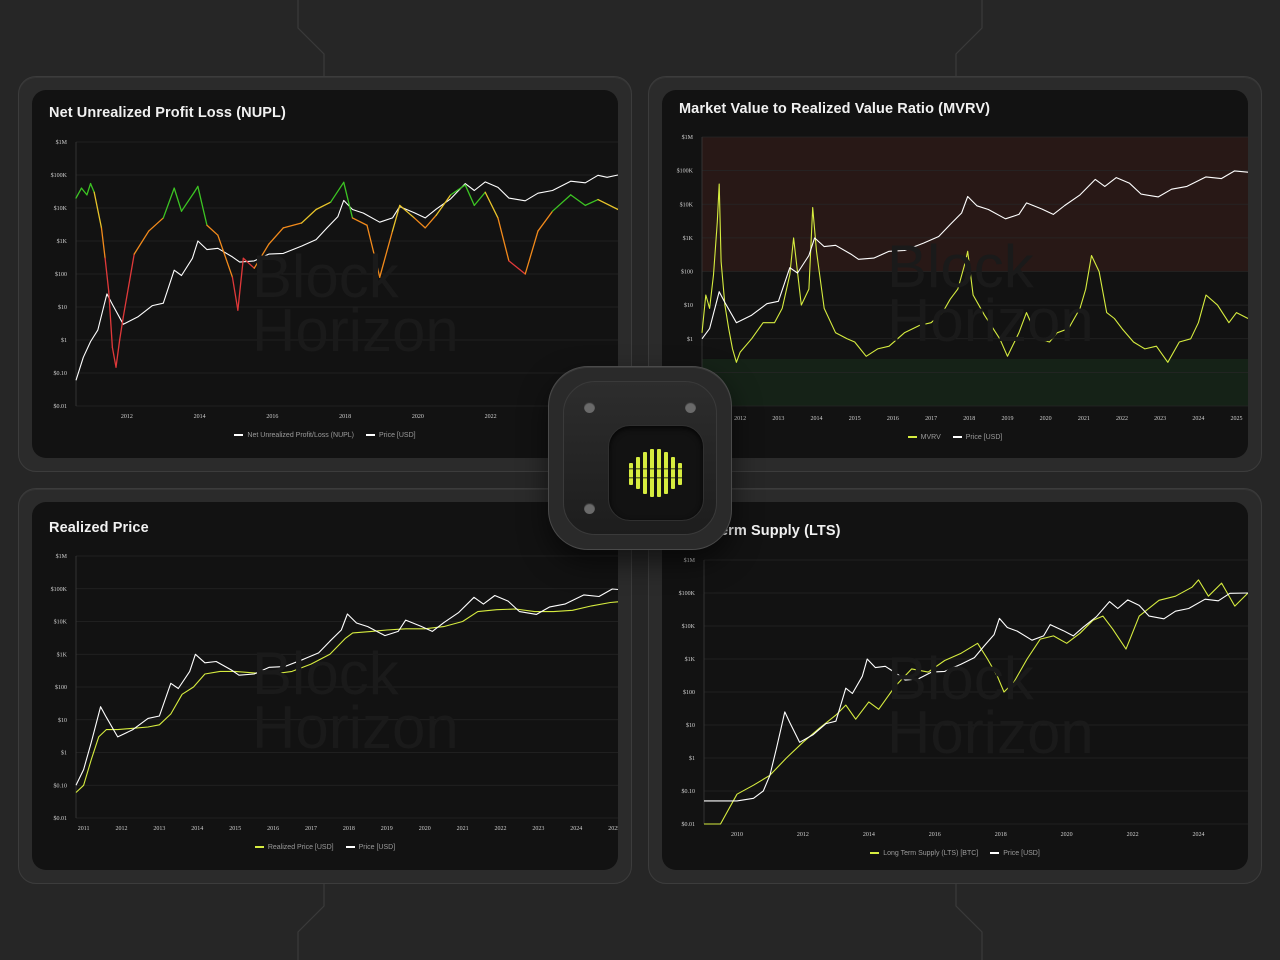 The image size is (1280, 960). I want to click on series-line-realized-price-usd, so click(346, 697).